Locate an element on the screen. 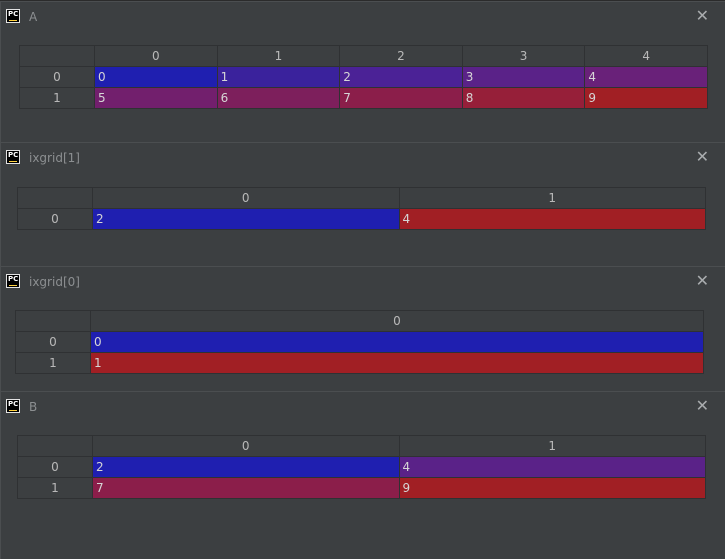  table-row: 0 0 1 2 3 4 is located at coordinates (363, 77).